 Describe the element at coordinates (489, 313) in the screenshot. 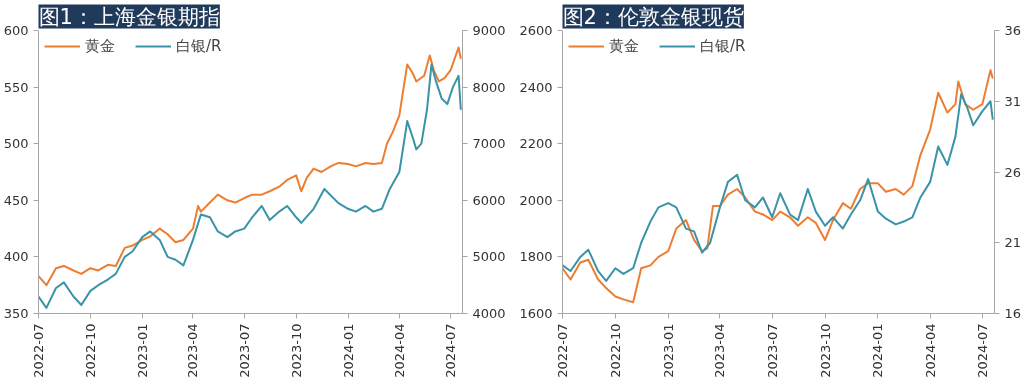

I see `y2-tick-label: 4000` at that location.